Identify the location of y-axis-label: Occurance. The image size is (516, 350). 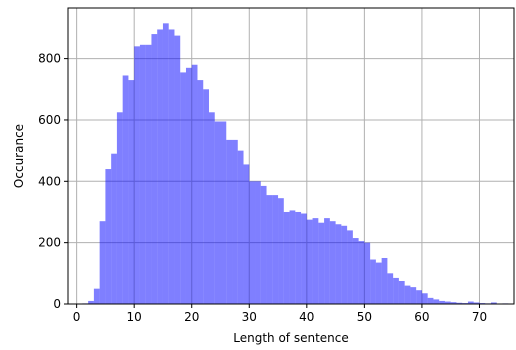
(19, 156).